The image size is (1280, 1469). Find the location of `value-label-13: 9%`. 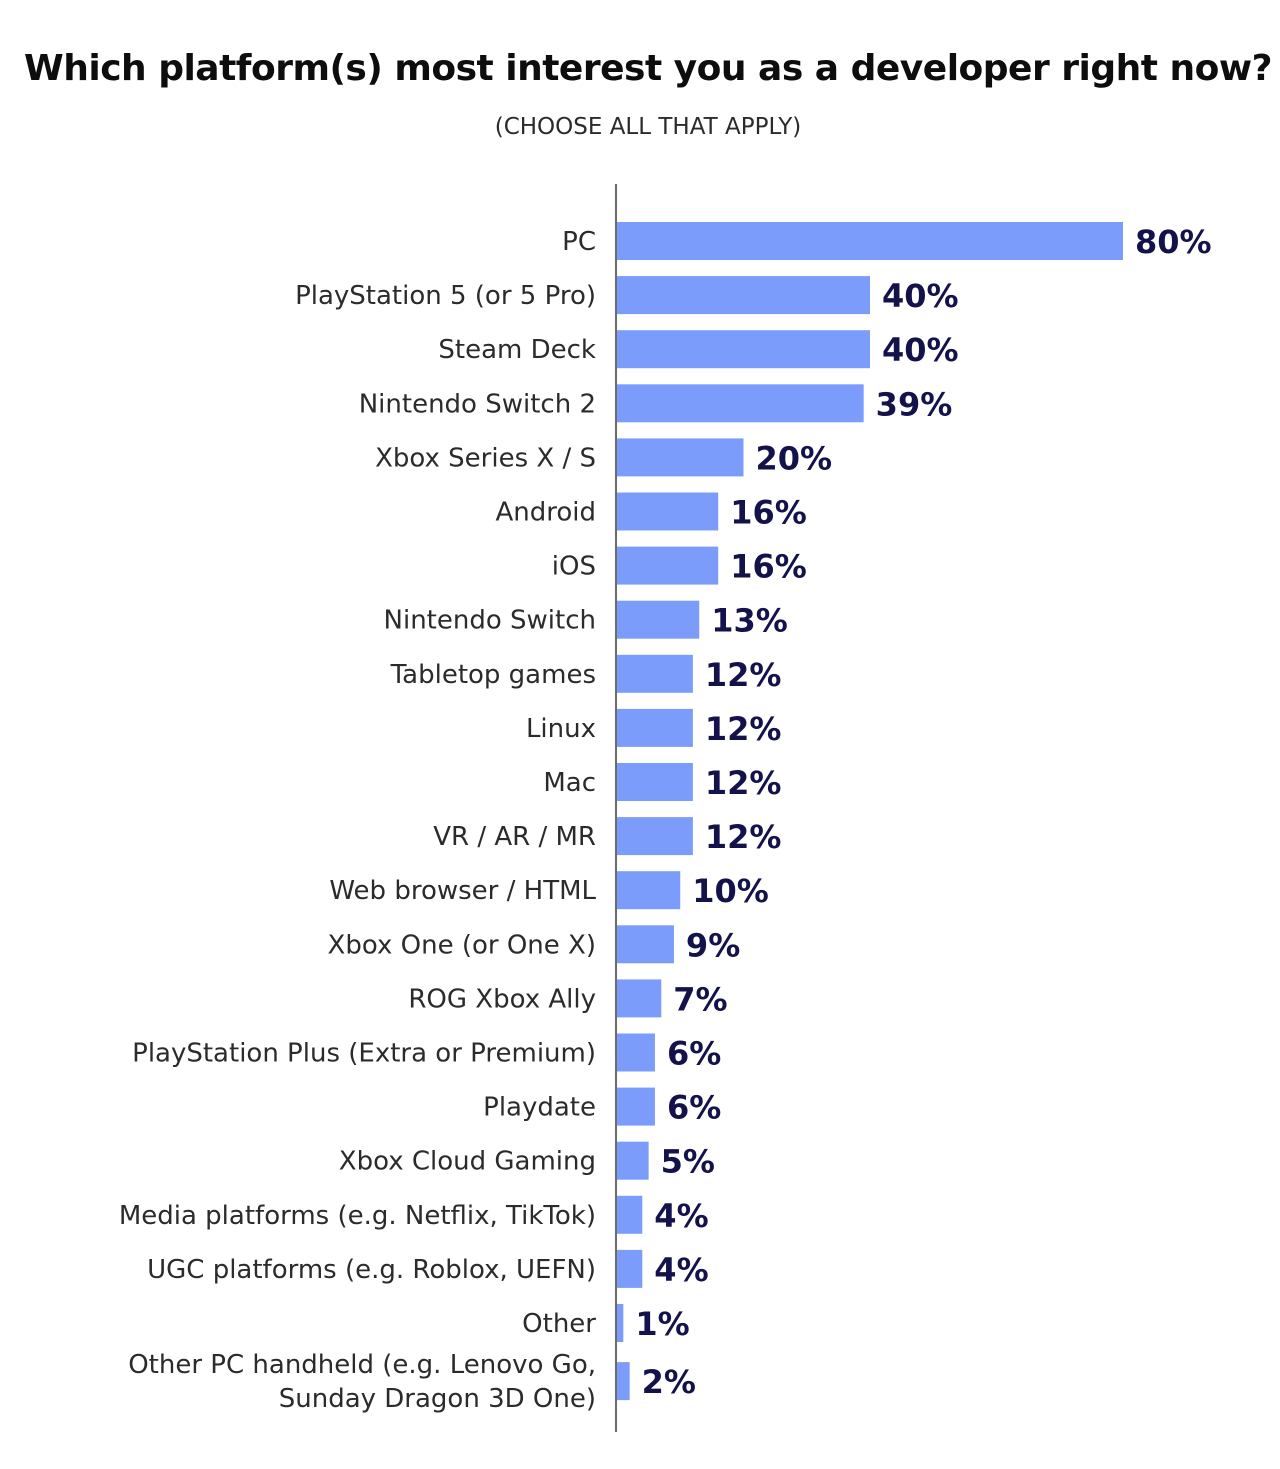

value-label-13: 9% is located at coordinates (713, 945).